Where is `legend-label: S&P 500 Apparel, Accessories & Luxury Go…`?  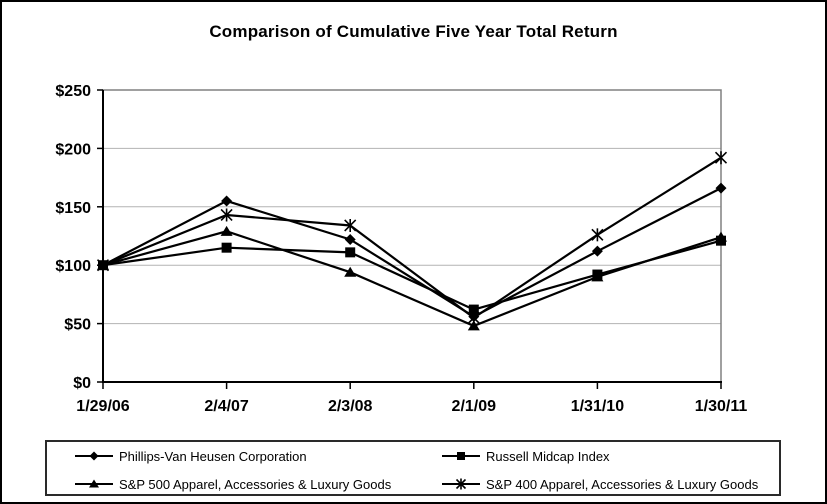
legend-label: S&P 500 Apparel, Accessories & Luxury Go… is located at coordinates (255, 484).